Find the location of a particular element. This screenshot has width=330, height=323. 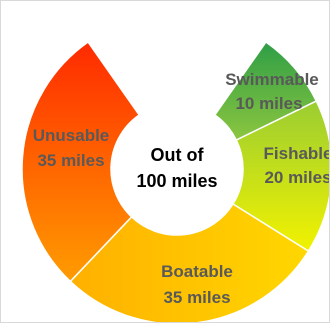

label-boatable-value: 35 miles is located at coordinates (196, 297).